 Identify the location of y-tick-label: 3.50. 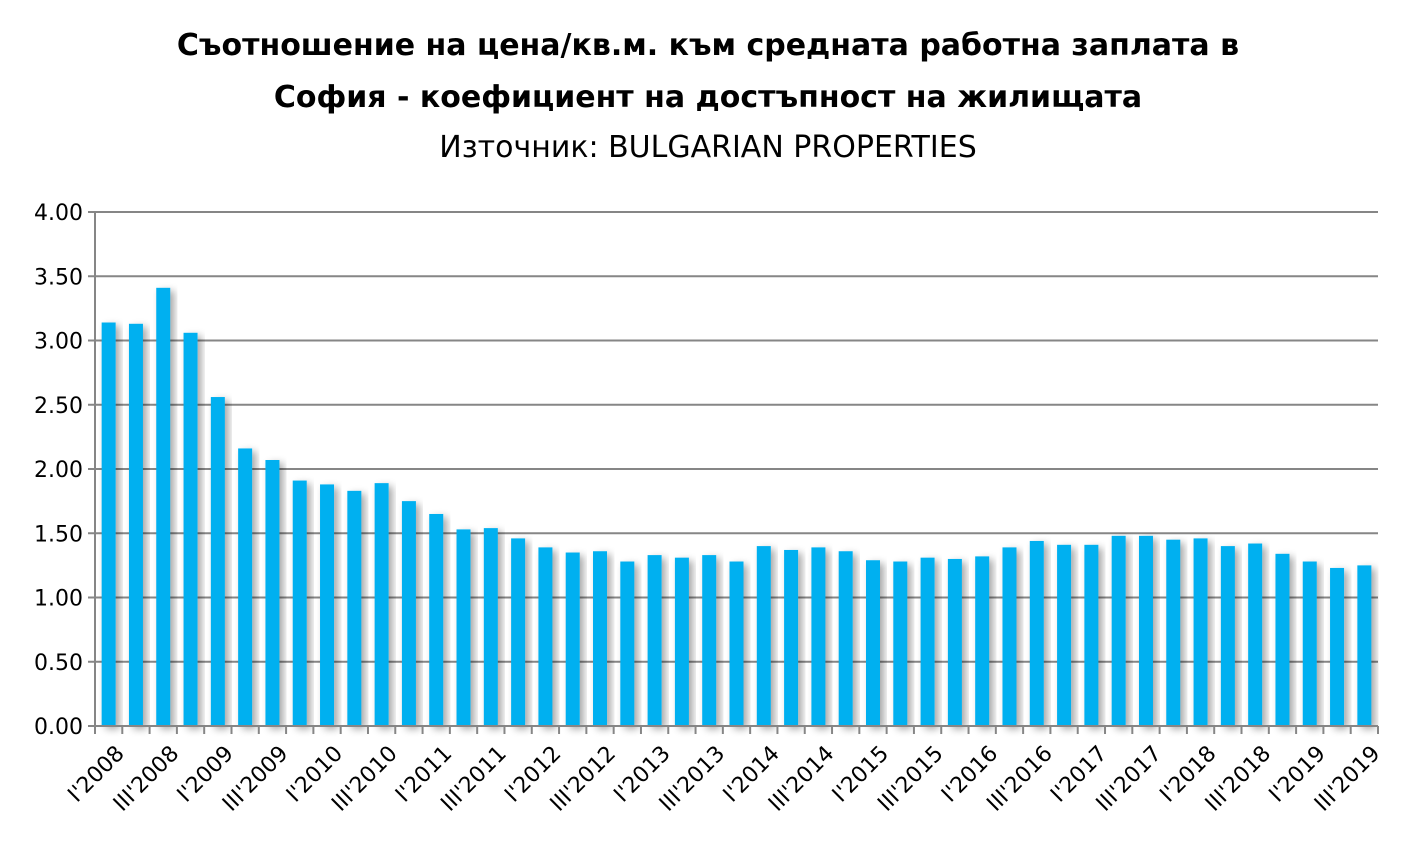
(58, 277).